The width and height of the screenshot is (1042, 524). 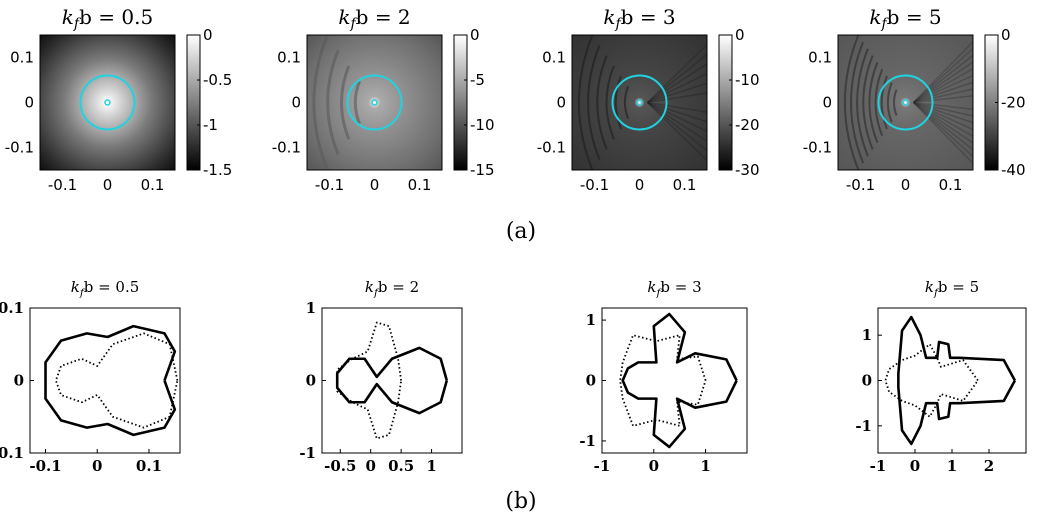 I want to click on colorbar-tick-label: -5, so click(x=477, y=80).